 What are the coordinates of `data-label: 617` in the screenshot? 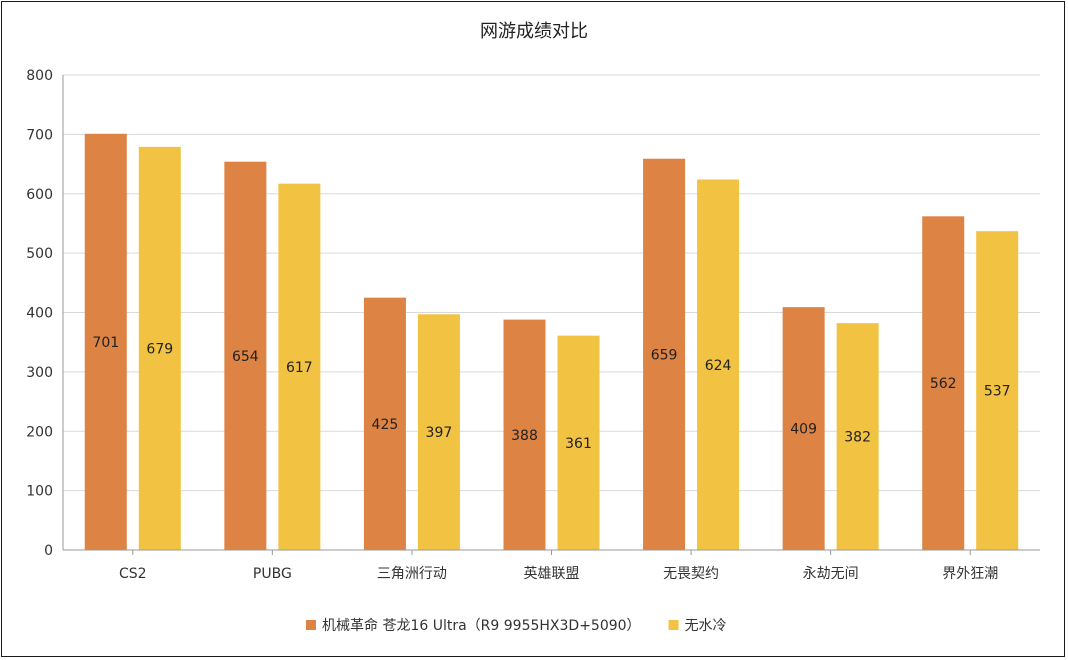 It's located at (299, 368).